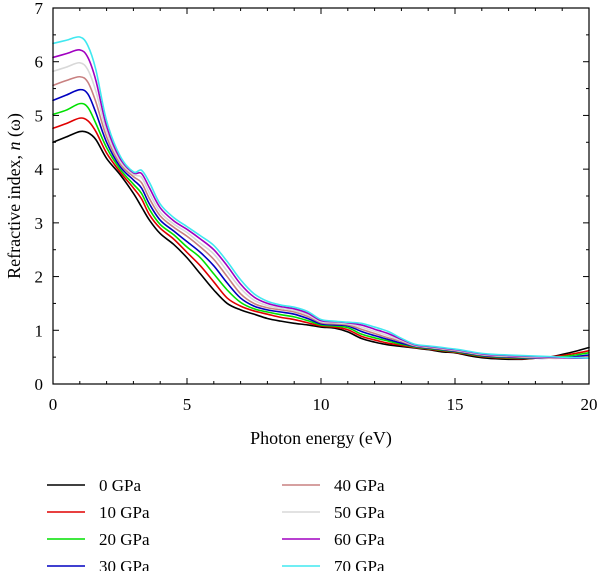  What do you see at coordinates (359, 512) in the screenshot?
I see `legend-label: 50 GPa` at bounding box center [359, 512].